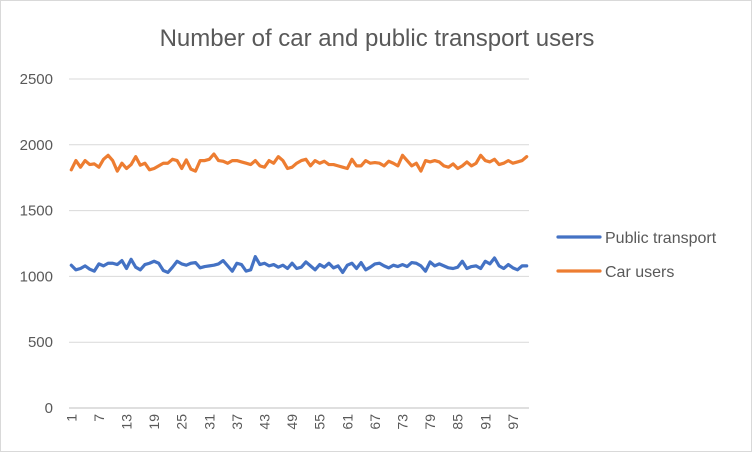 The height and width of the screenshot is (453, 752). Describe the element at coordinates (347, 422) in the screenshot. I see `x-tick-label: 61` at that location.